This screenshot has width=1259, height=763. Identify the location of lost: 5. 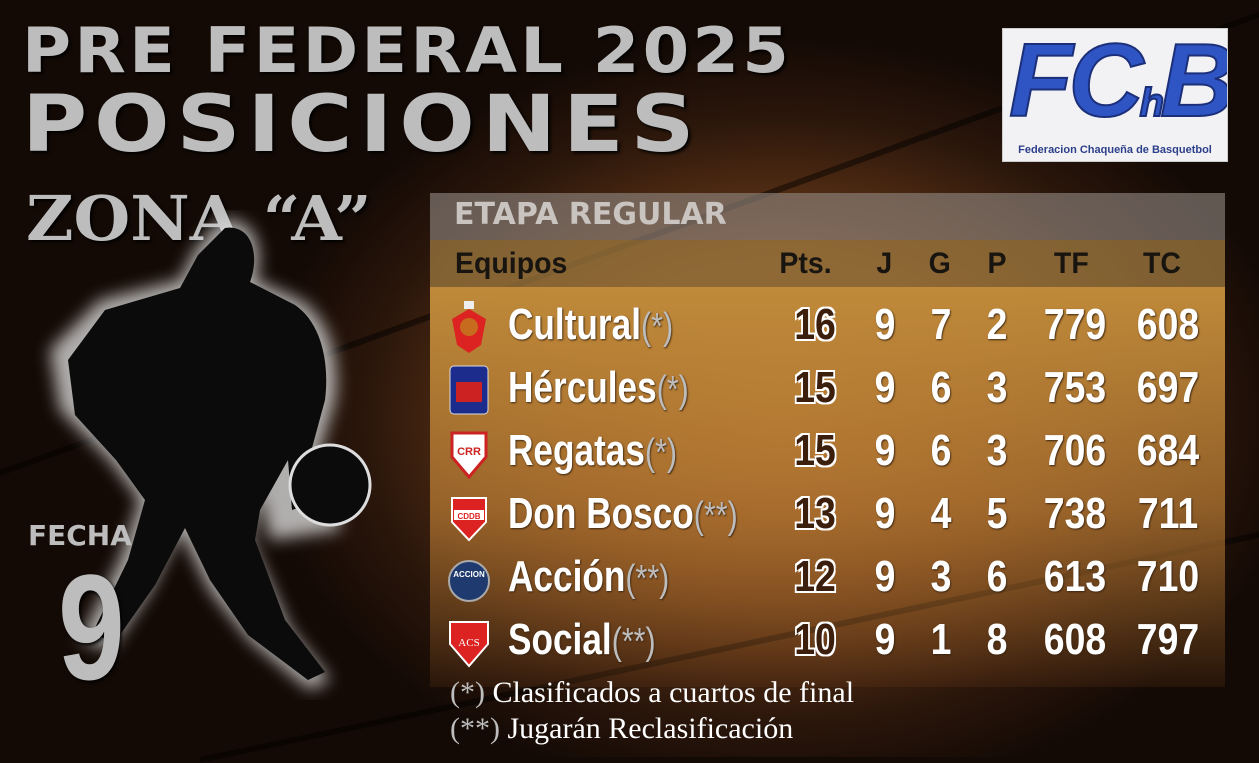
(997, 513).